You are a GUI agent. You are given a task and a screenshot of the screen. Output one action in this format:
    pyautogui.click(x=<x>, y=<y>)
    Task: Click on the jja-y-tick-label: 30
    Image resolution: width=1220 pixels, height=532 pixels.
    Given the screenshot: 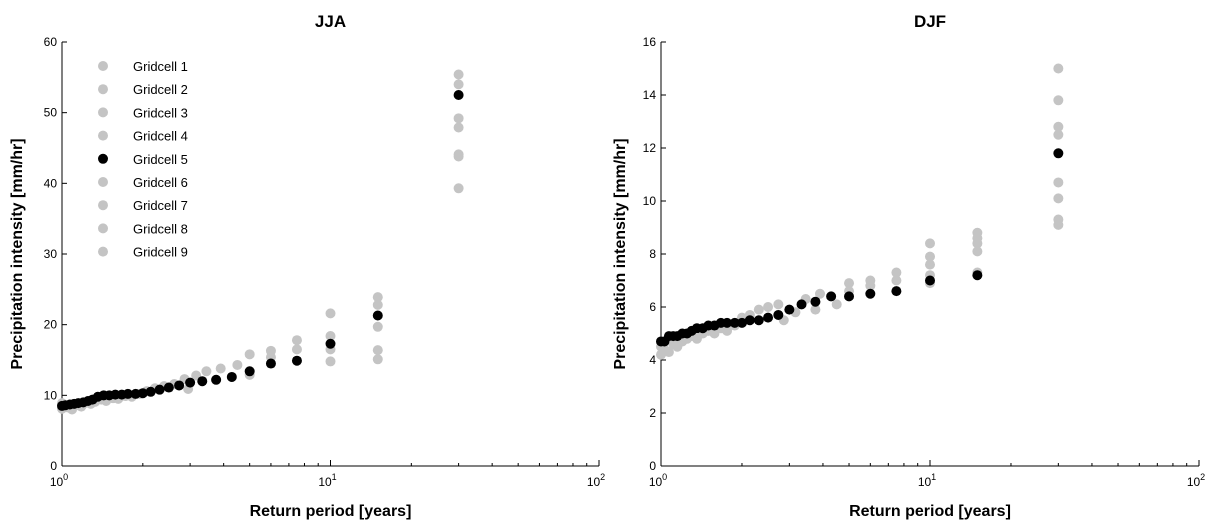 What is the action you would take?
    pyautogui.click(x=51, y=254)
    